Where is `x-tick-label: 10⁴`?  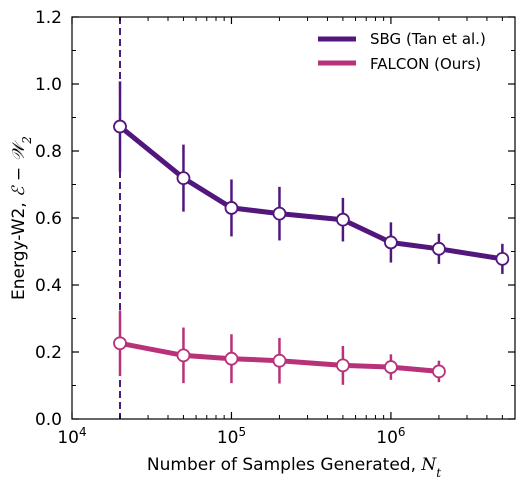 x-tick-label: 10⁴ is located at coordinates (71, 436).